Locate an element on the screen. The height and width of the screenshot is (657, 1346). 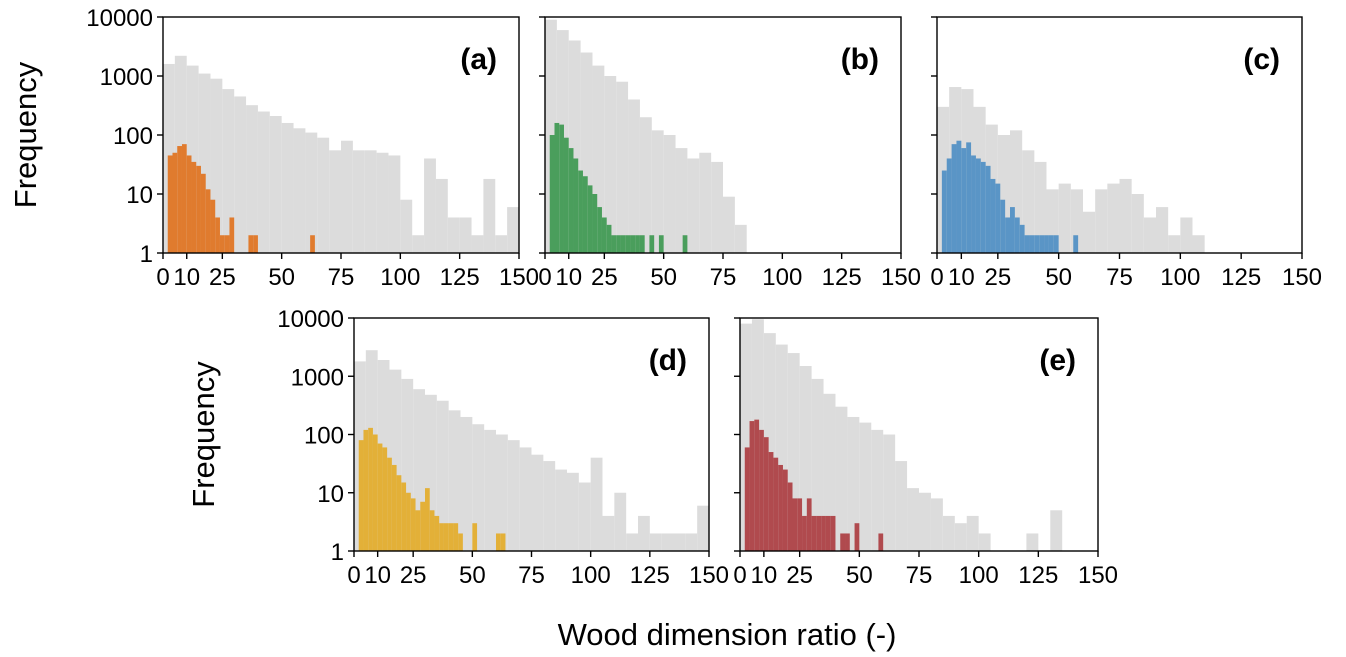
x-axis-title: Wood dimension ratio (-) is located at coordinates (727, 634).